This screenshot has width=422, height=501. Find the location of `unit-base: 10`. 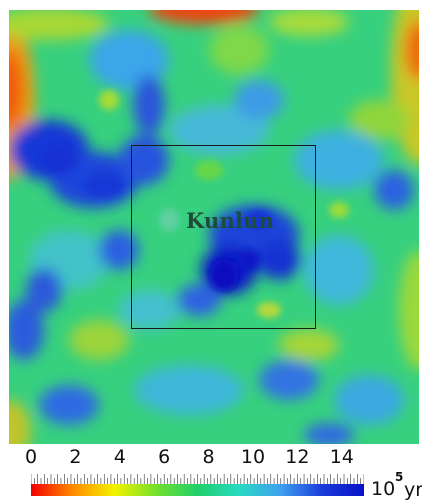

unit-base: 10 is located at coordinates (383, 489).